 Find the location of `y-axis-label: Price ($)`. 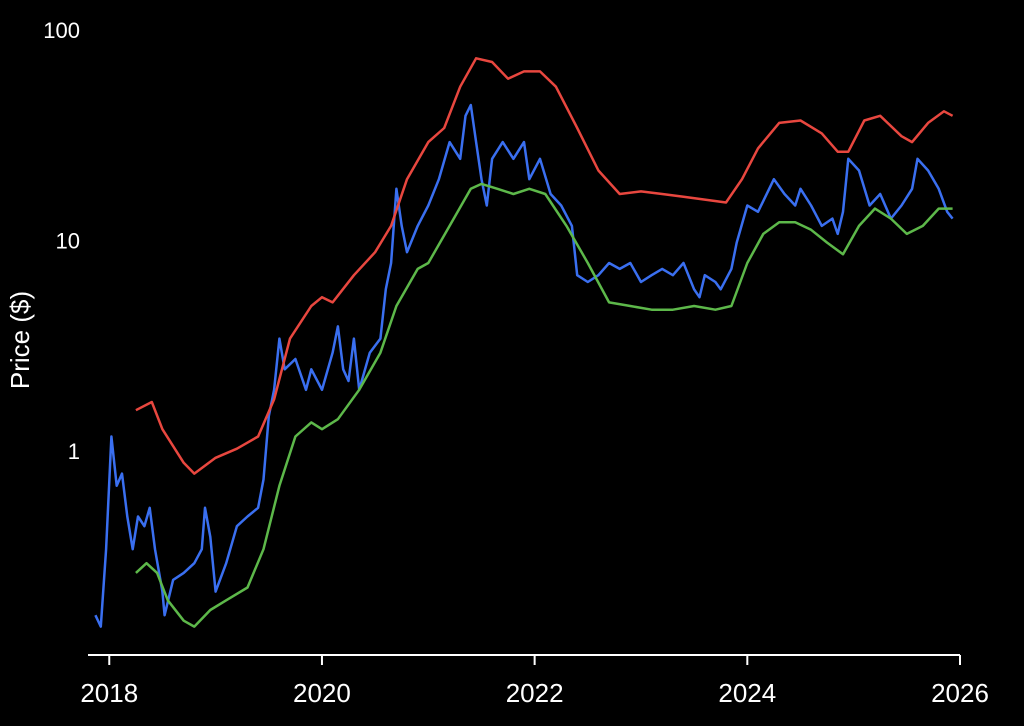

y-axis-label: Price ($) is located at coordinates (20, 340).